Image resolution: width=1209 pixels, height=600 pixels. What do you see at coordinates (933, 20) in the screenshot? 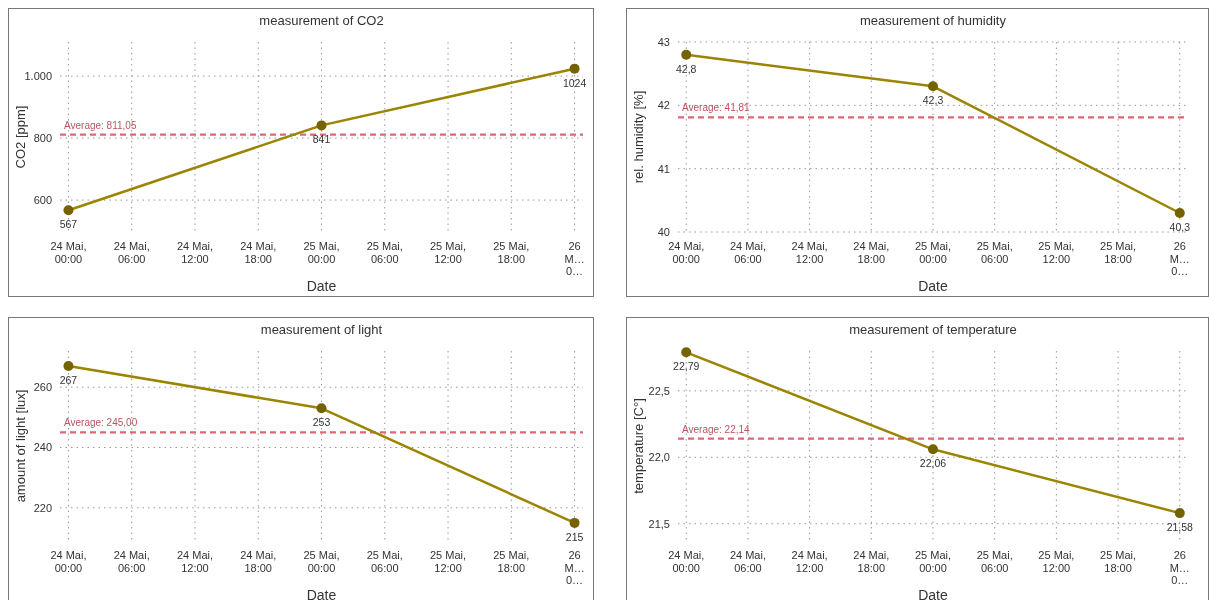
I see `chart-title: measurement of humidity` at bounding box center [933, 20].